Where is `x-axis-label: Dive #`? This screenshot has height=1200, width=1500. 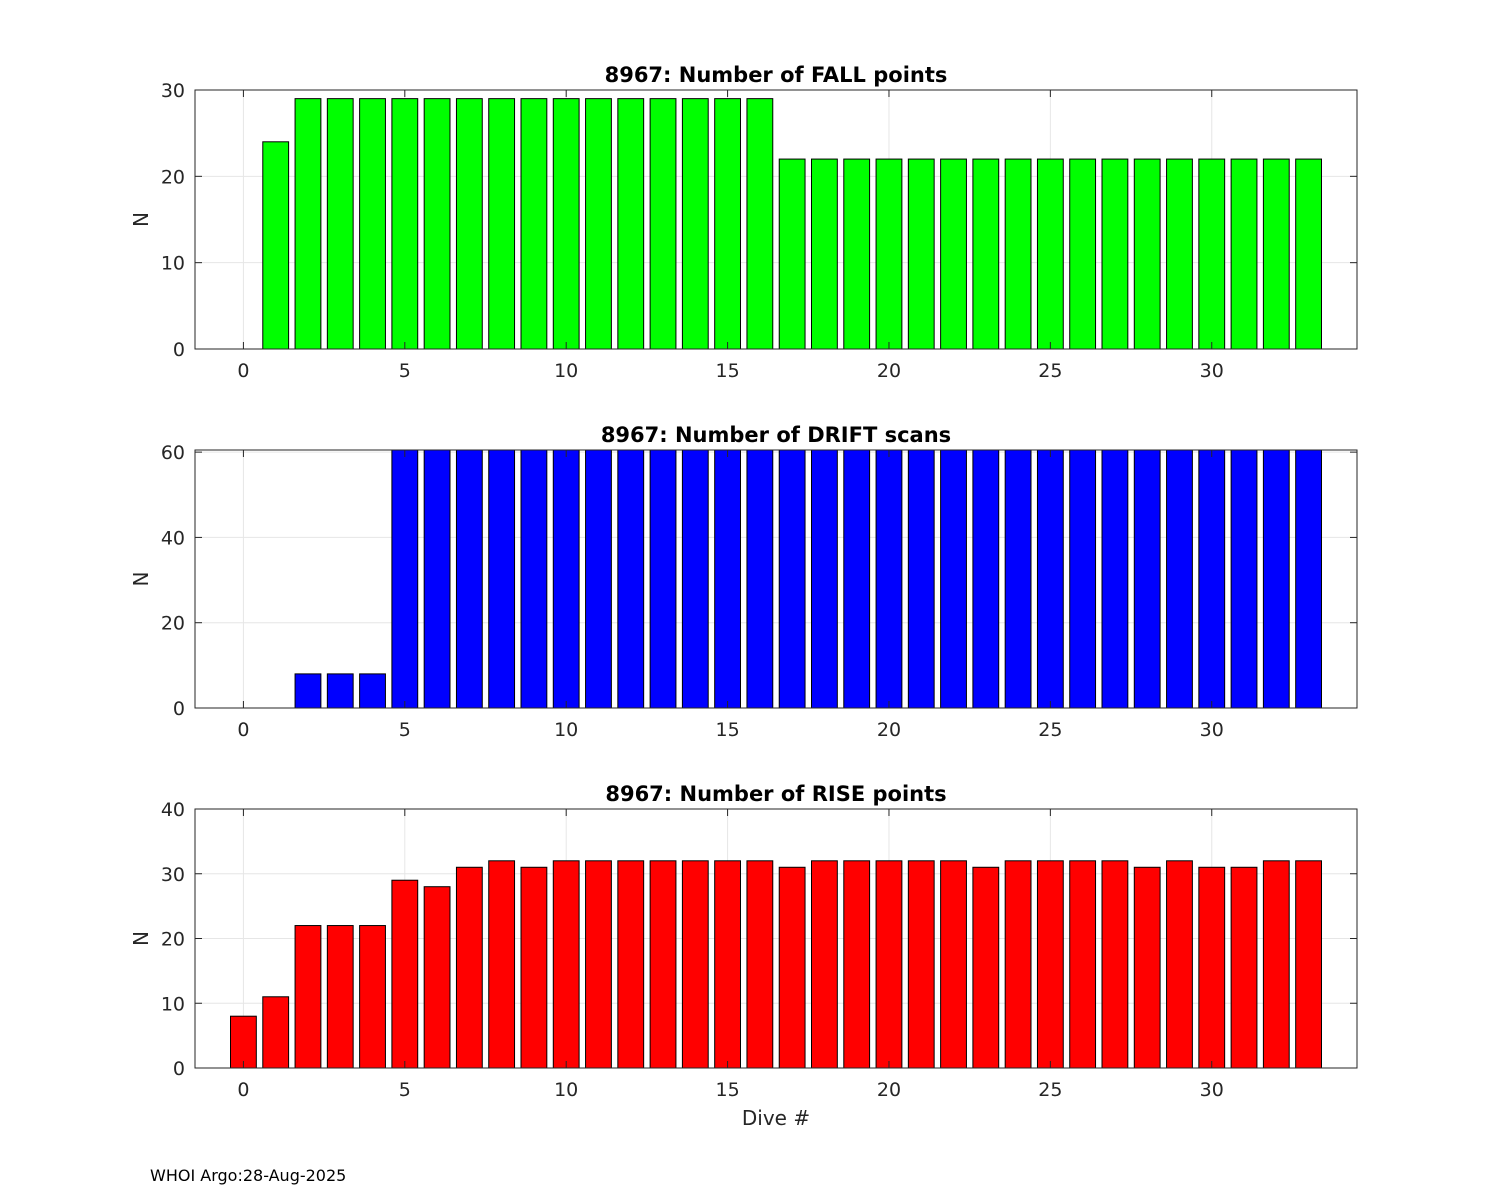 x-axis-label: Dive # is located at coordinates (776, 1118).